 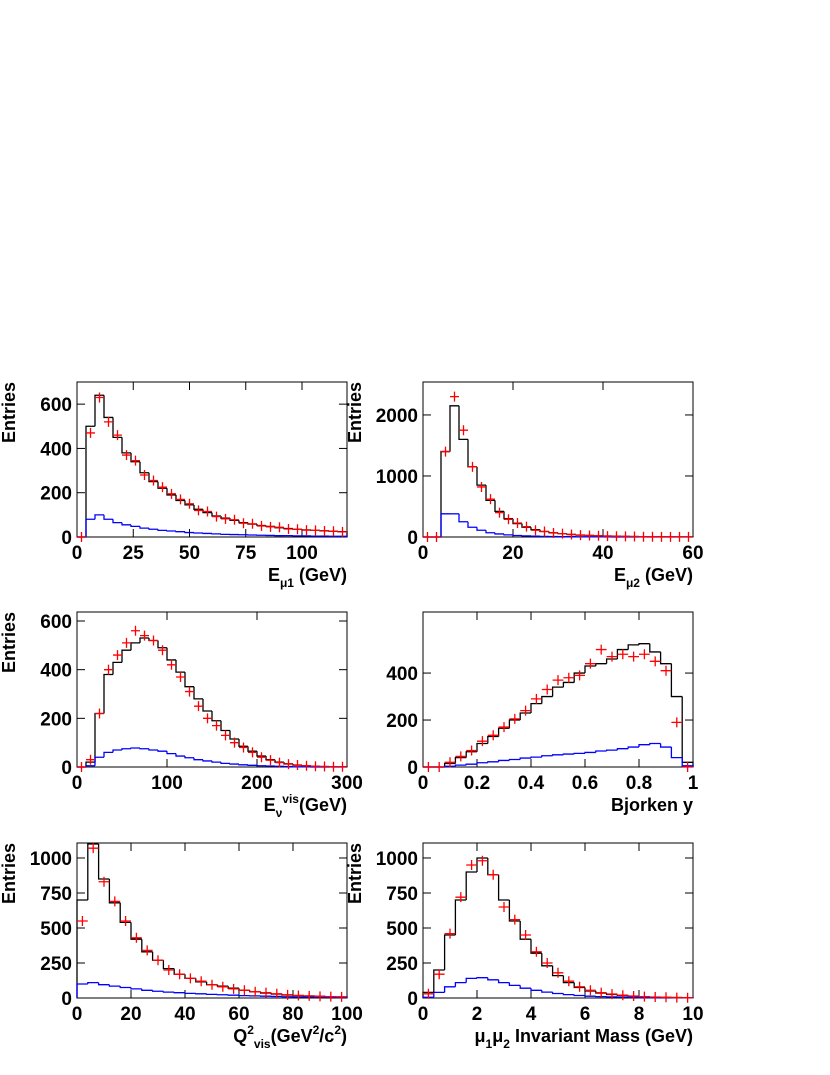 I want to click on x-axis-label-part: ν, so click(x=279, y=813).